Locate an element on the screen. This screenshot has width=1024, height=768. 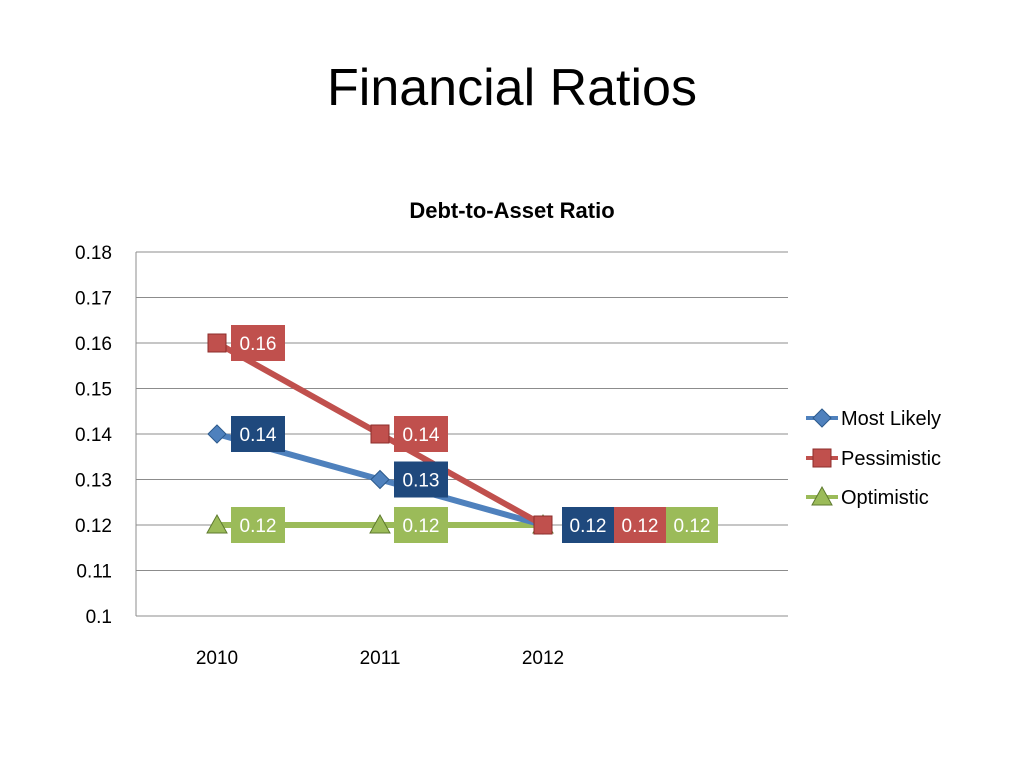
data-label: 0.13 is located at coordinates (421, 481).